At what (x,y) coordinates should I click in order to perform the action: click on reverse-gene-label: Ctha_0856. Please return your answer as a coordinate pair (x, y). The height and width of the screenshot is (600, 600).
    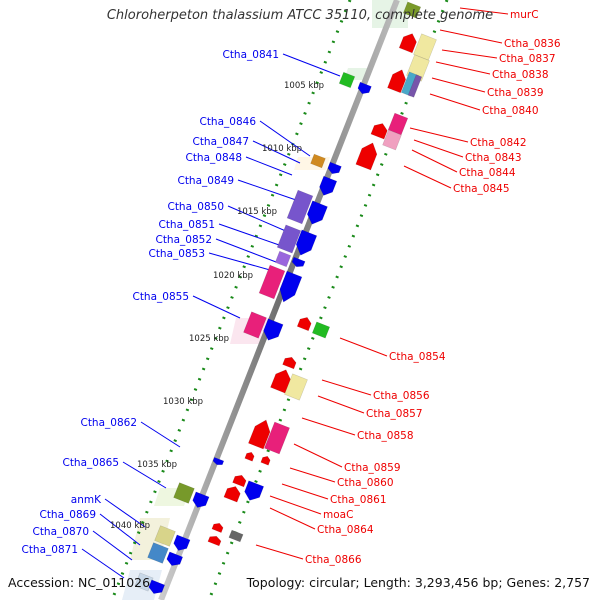
    Looking at the image, I should click on (401, 396).